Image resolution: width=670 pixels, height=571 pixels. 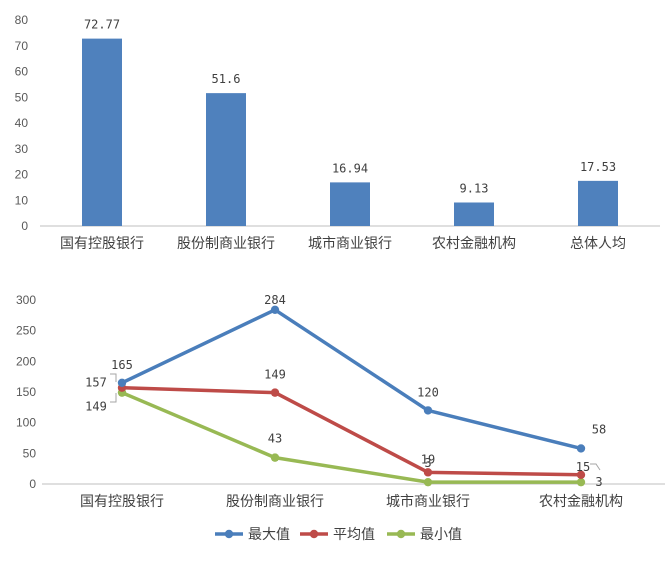 What do you see at coordinates (102, 244) in the screenshot?
I see `bar-x-tick-label: 国有控股银行` at bounding box center [102, 244].